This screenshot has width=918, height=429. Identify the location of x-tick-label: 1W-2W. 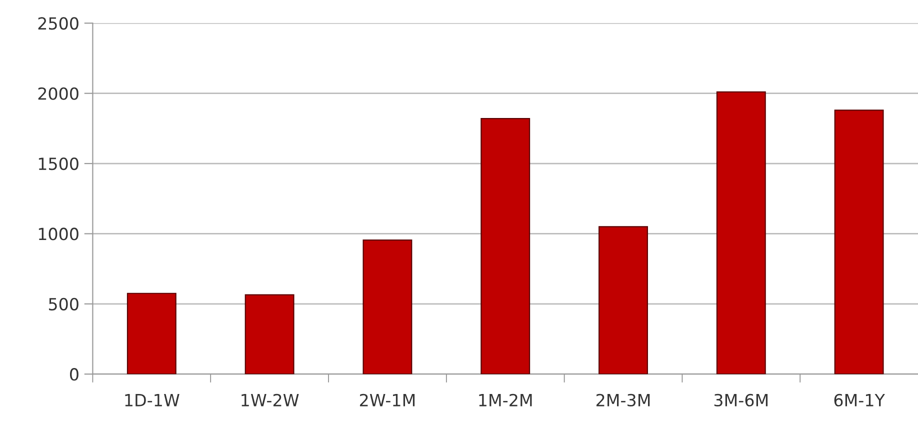
(270, 400).